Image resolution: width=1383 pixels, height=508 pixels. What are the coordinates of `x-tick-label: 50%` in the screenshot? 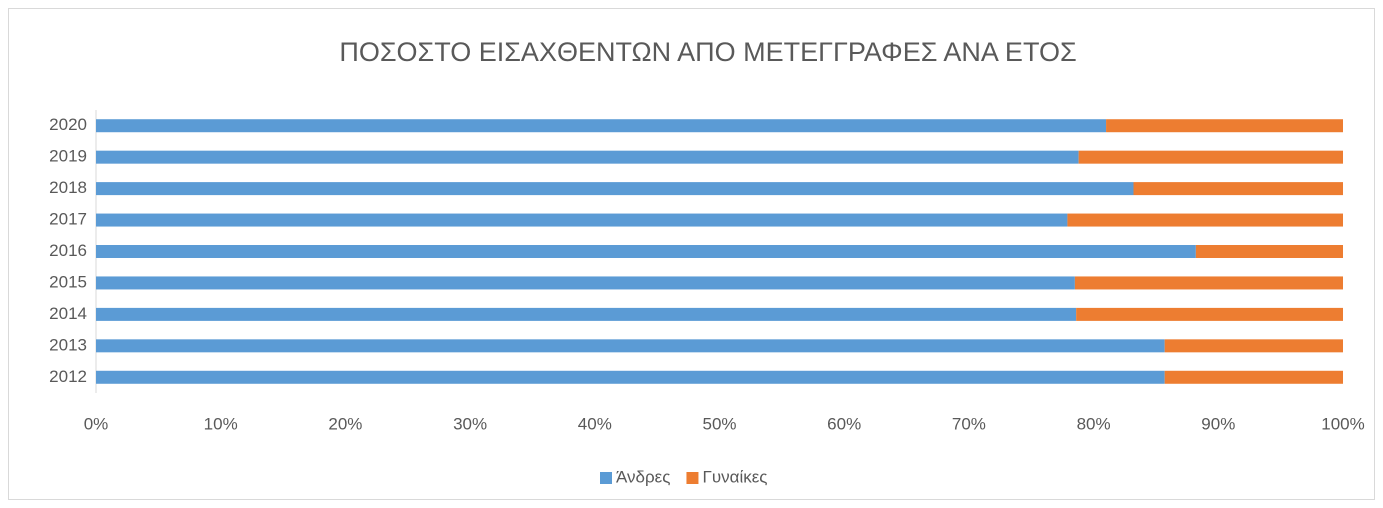 It's located at (719, 423).